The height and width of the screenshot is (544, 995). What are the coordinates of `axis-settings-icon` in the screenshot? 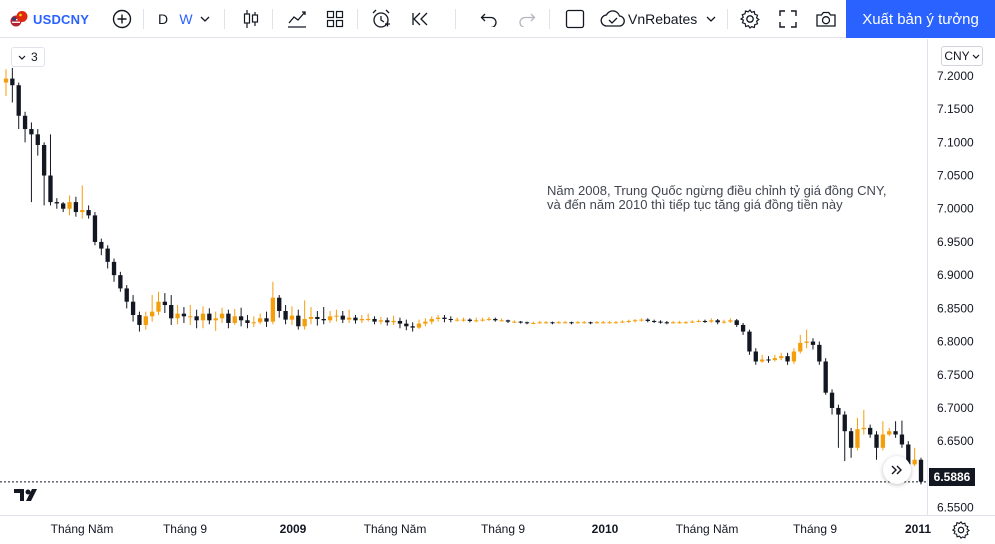 It's located at (961, 530).